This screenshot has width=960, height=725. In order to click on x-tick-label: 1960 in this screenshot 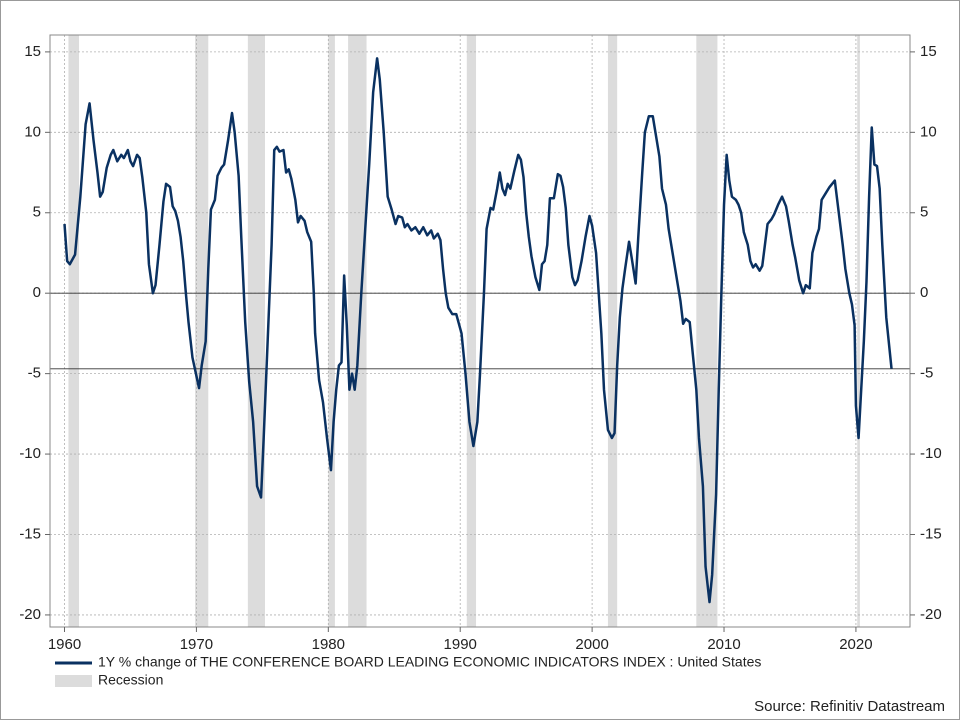, I will do `click(64, 644)`.